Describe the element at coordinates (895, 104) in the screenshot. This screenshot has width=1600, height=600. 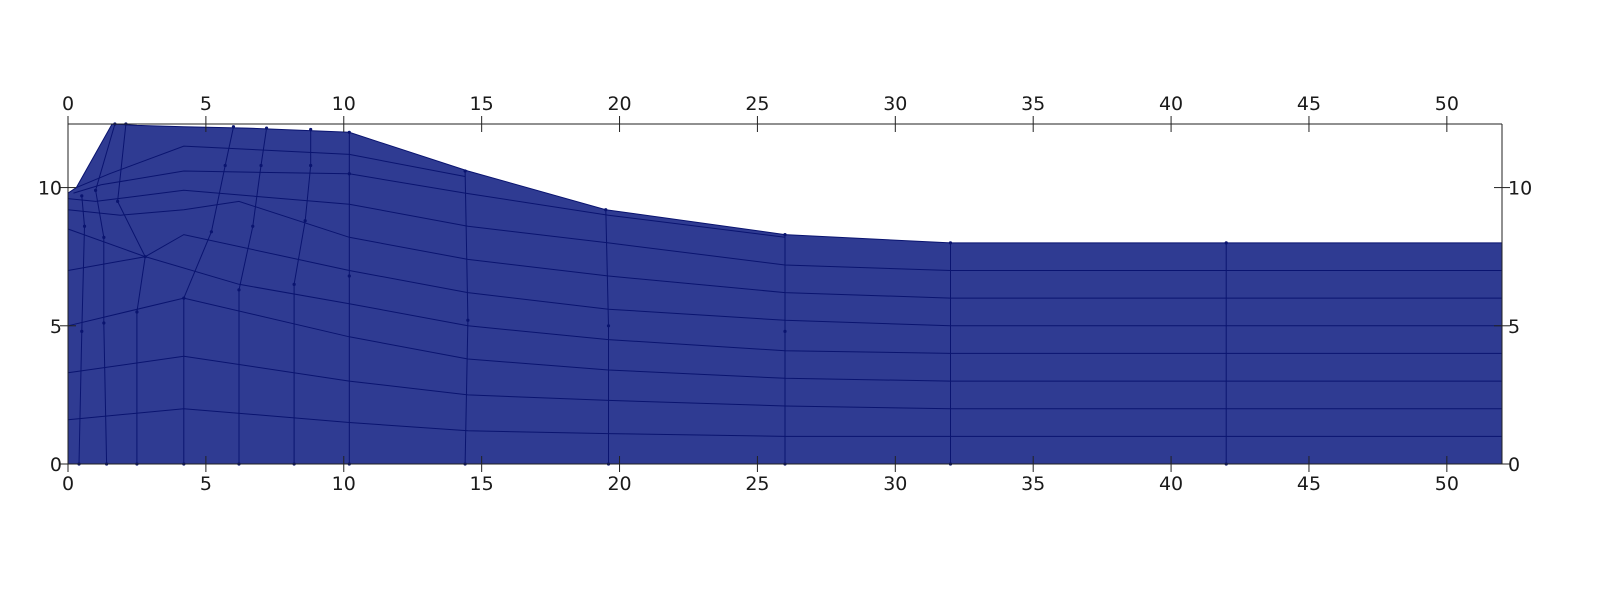
I see `top-x-tick-label: 30` at that location.